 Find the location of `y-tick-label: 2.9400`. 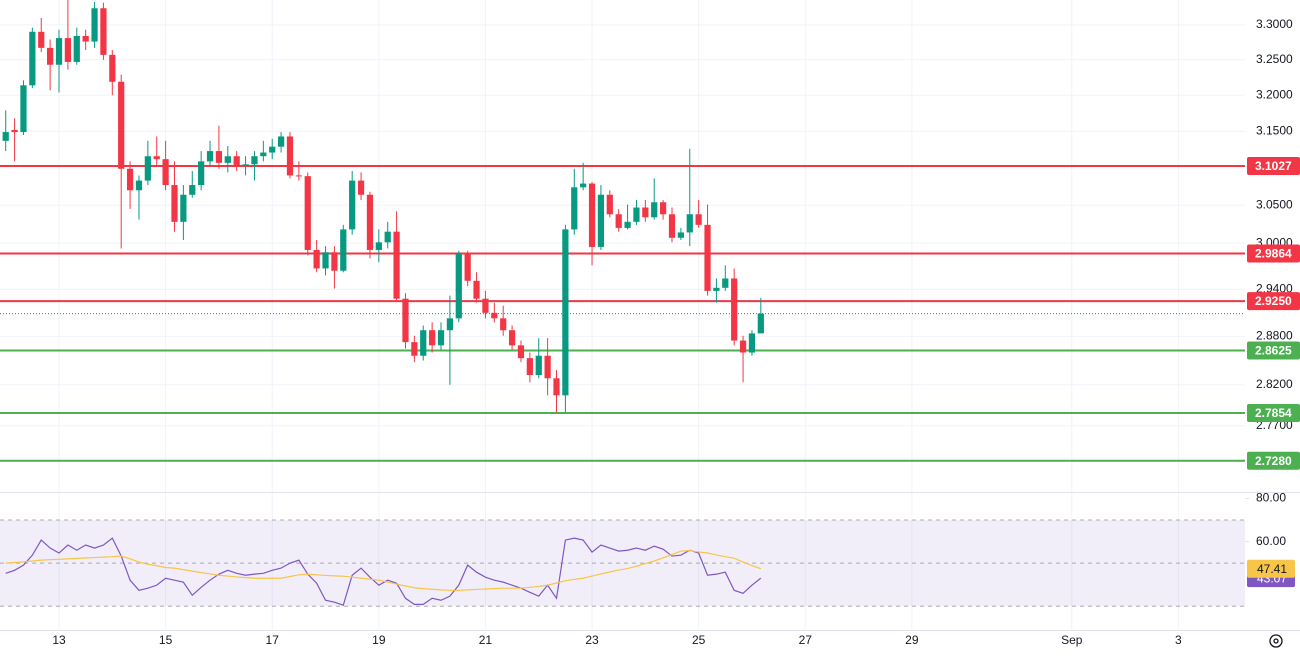

y-tick-label: 2.9400 is located at coordinates (1274, 289).